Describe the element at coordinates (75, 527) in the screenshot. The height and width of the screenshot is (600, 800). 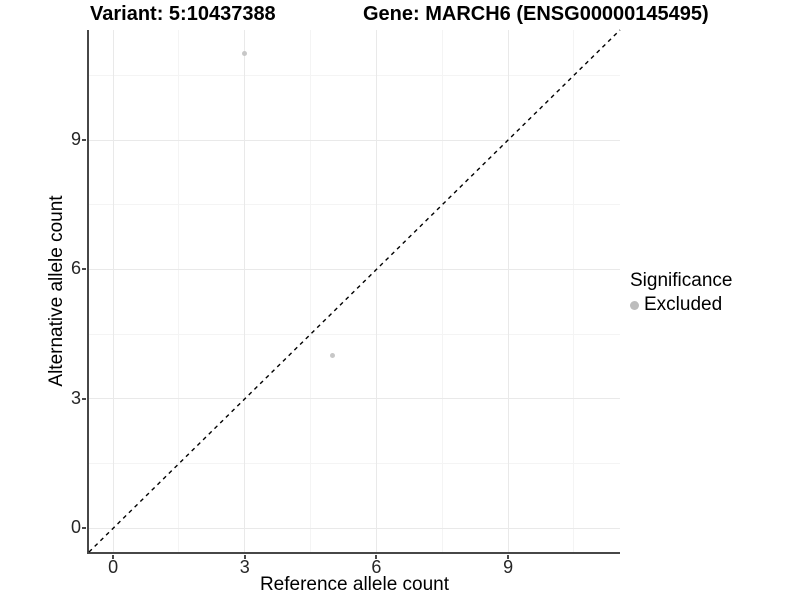
I see `y-tick-label: 0` at that location.